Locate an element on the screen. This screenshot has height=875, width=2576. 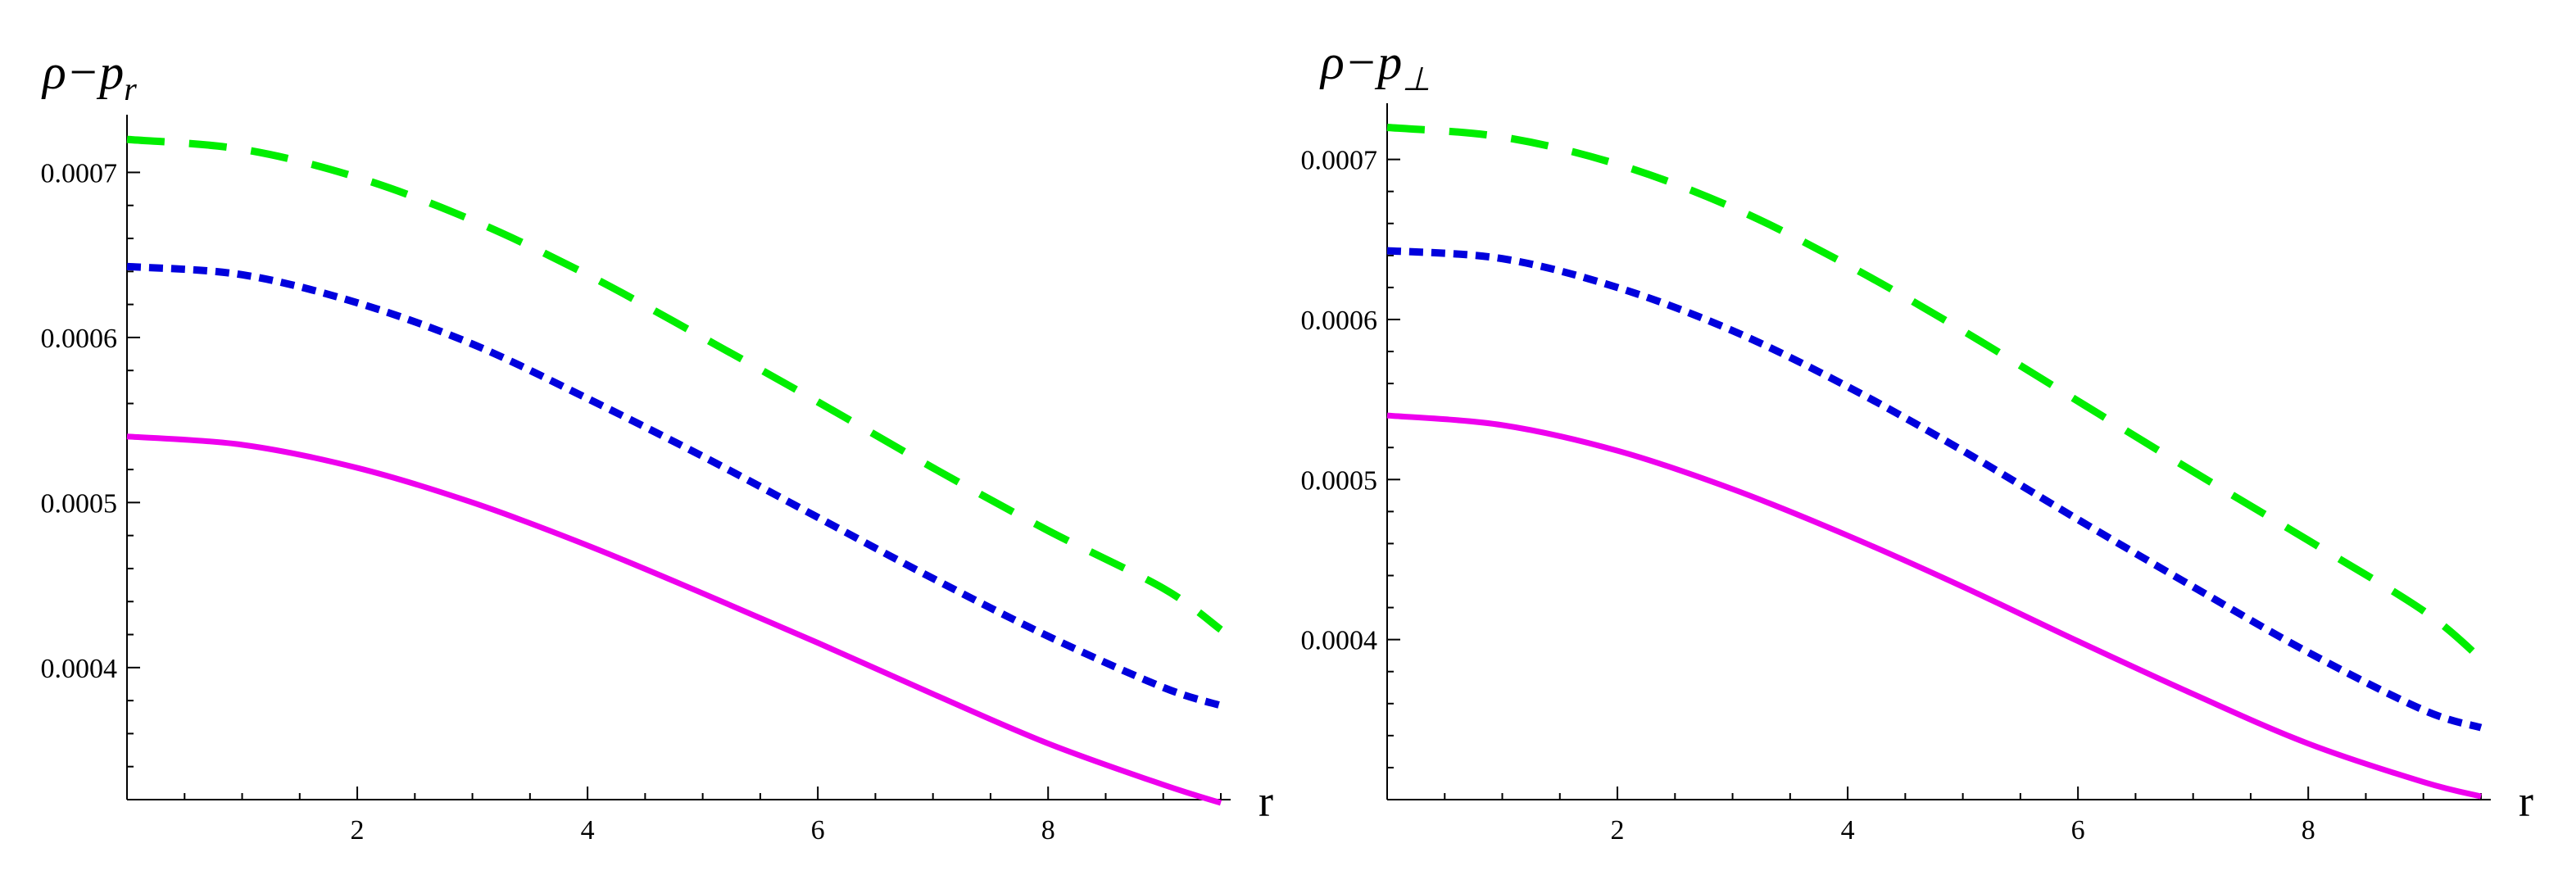
y-axis-label: ρ−pr is located at coordinates (89, 76).